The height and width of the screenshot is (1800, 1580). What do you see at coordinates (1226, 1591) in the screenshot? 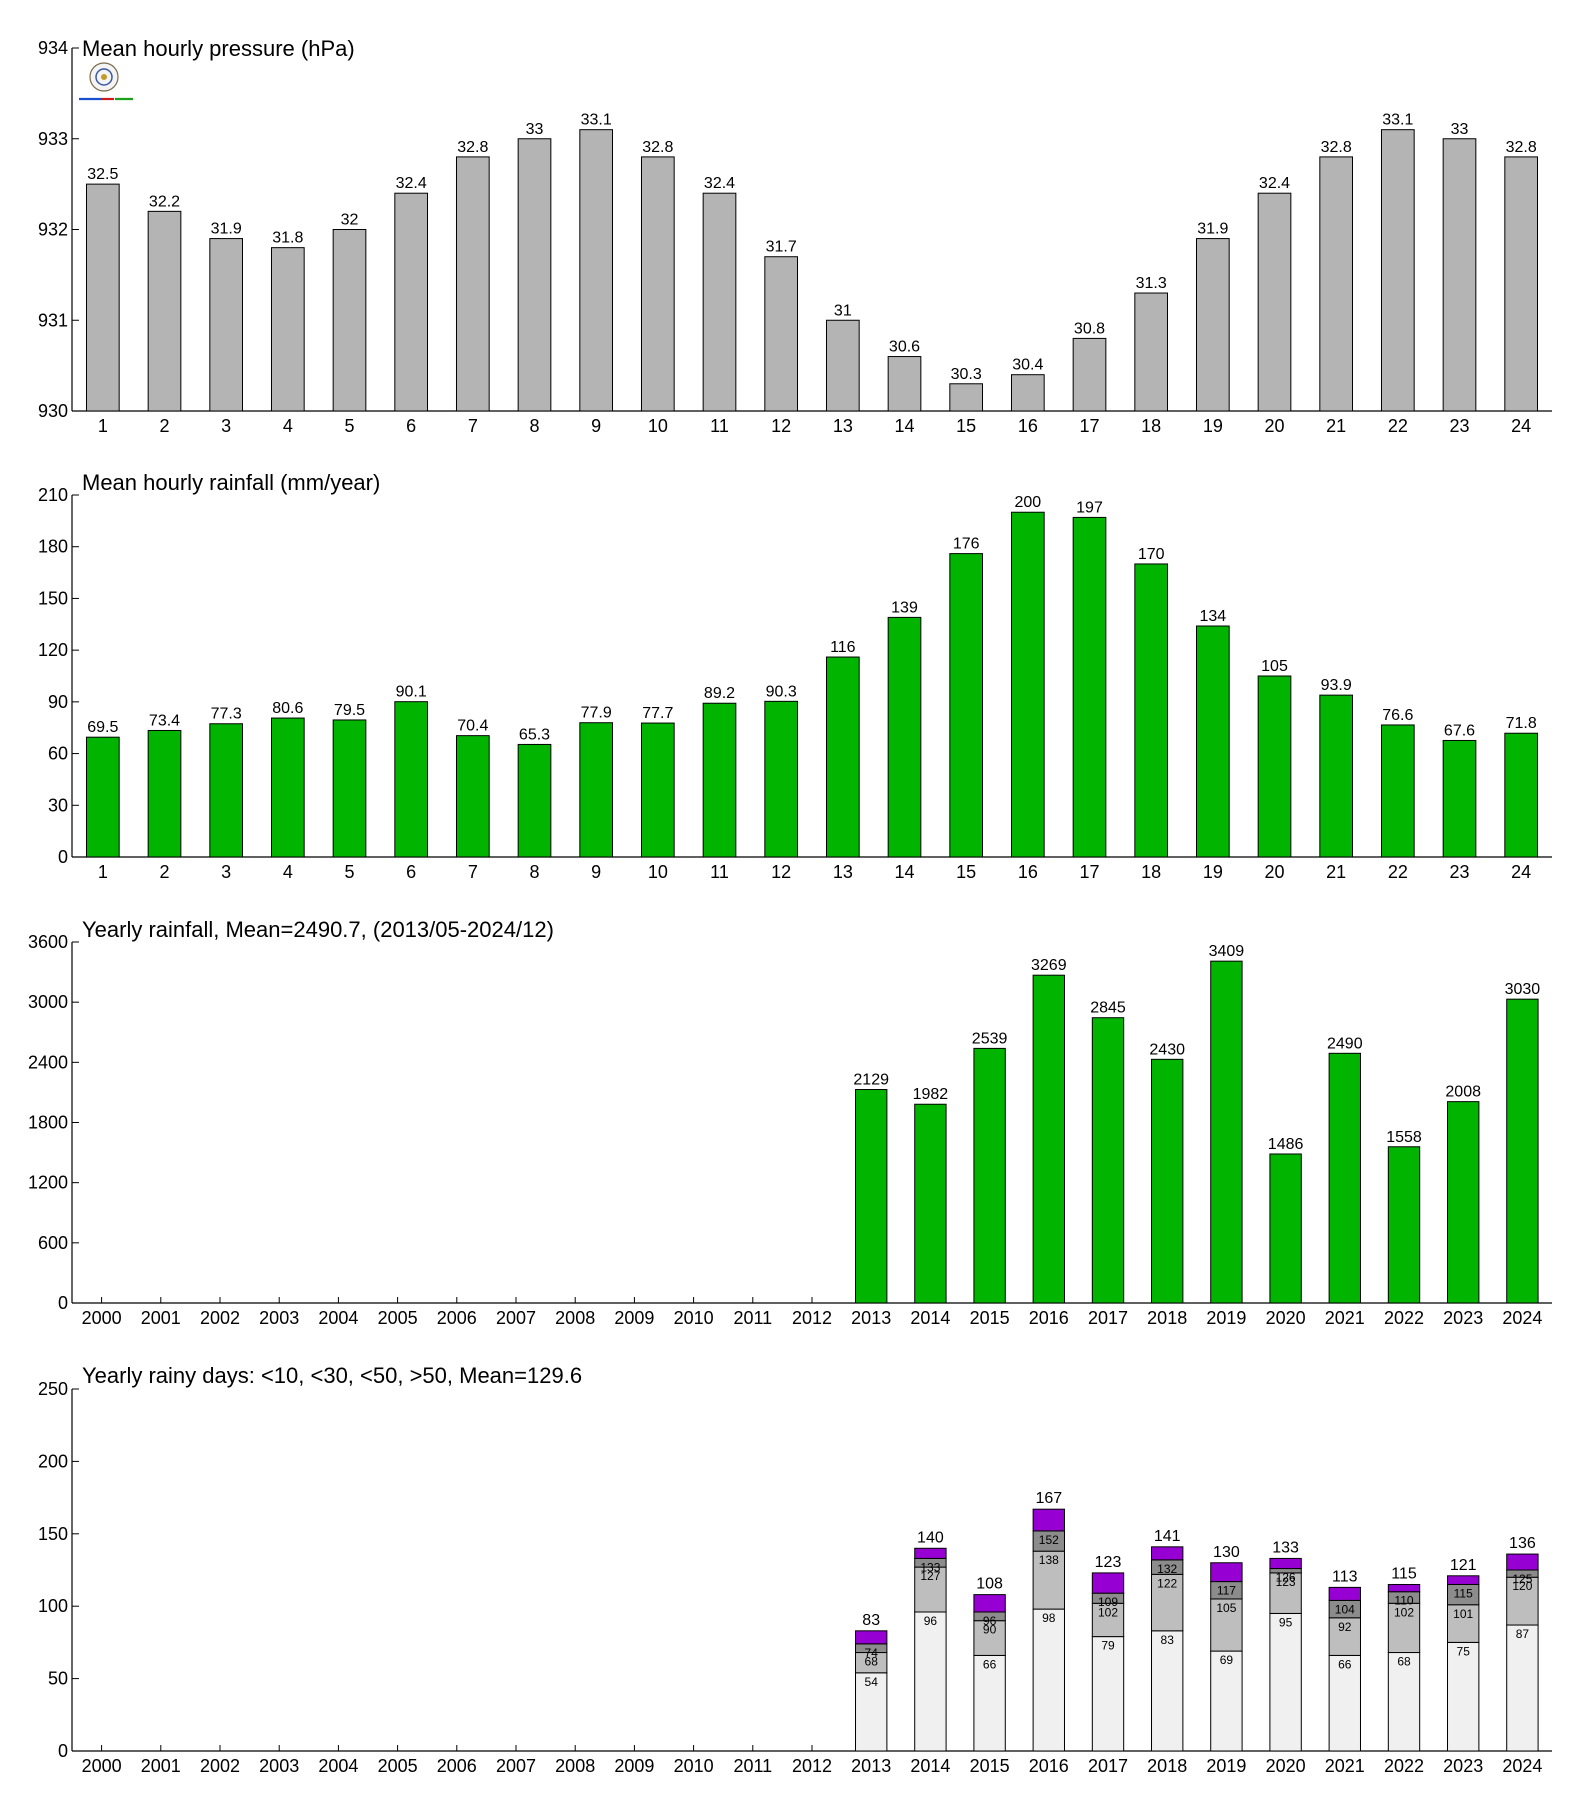
I see `rainy-days-segment-label-lt50: 117` at bounding box center [1226, 1591].